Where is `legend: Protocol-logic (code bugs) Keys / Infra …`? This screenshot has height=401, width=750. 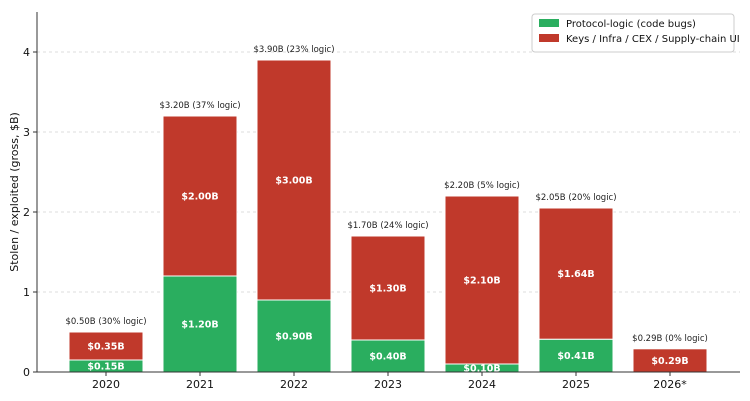
legend: Protocol-logic (code bugs) Keys / Infra … is located at coordinates (635, 33).